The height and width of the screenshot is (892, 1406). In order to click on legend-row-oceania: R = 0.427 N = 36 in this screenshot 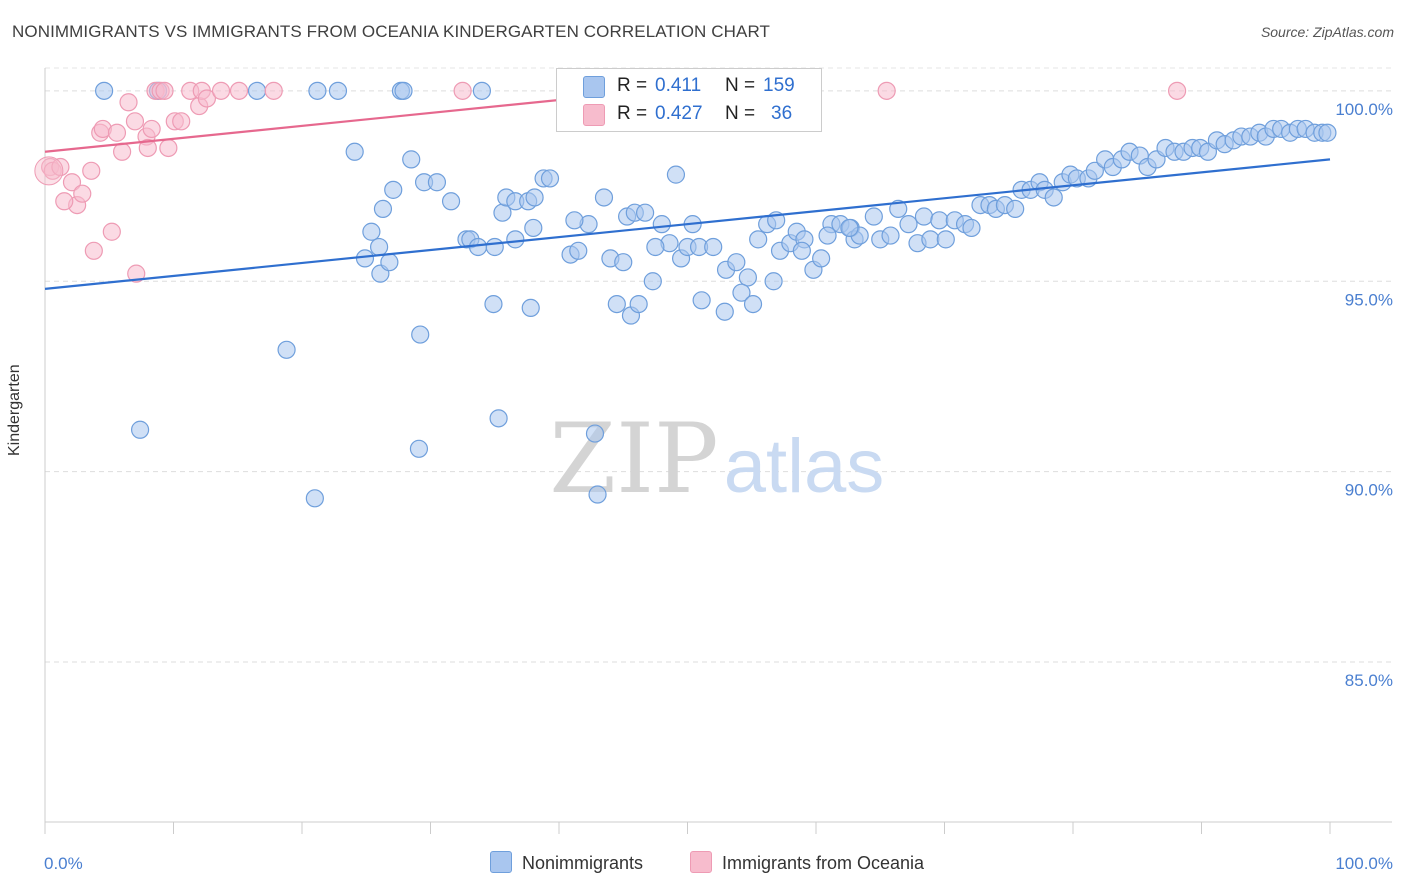, I will do `click(689, 114)`.